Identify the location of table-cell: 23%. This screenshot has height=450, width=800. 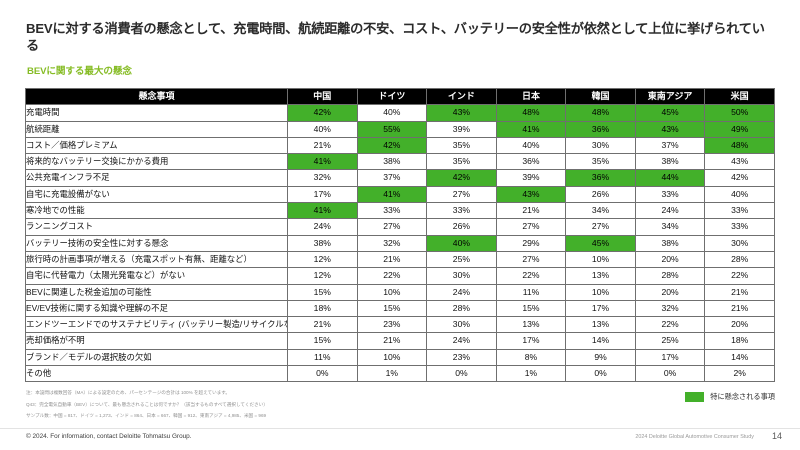
(461, 357).